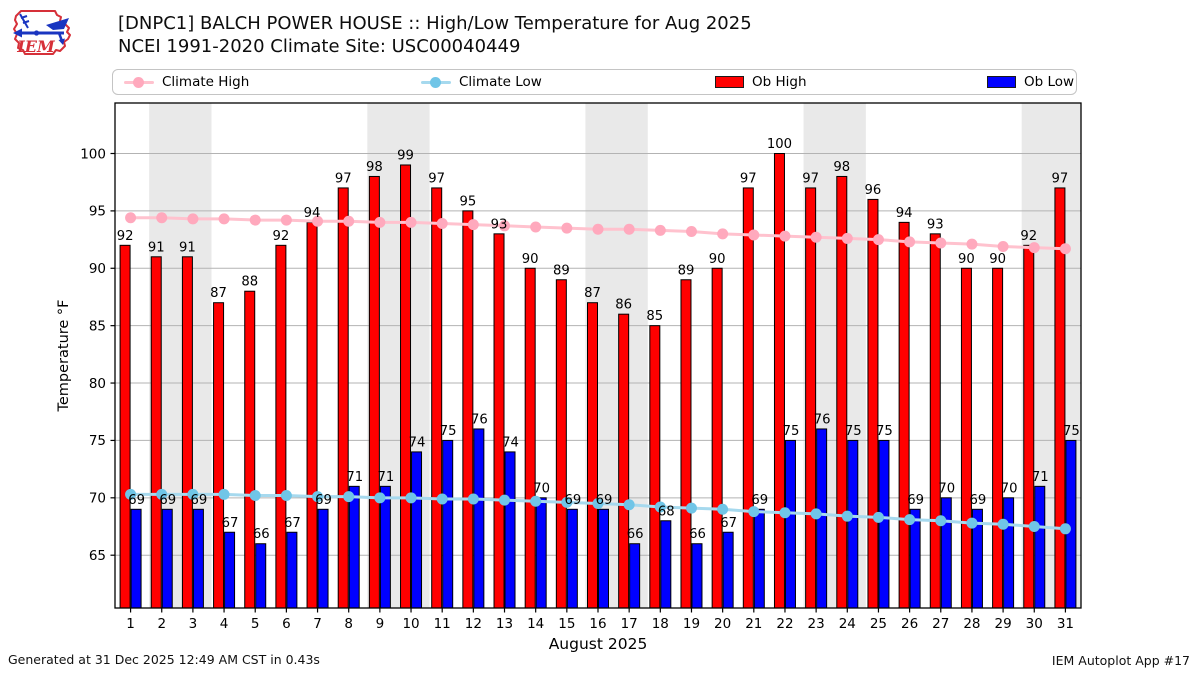  I want to click on value-label: 93, so click(935, 224).